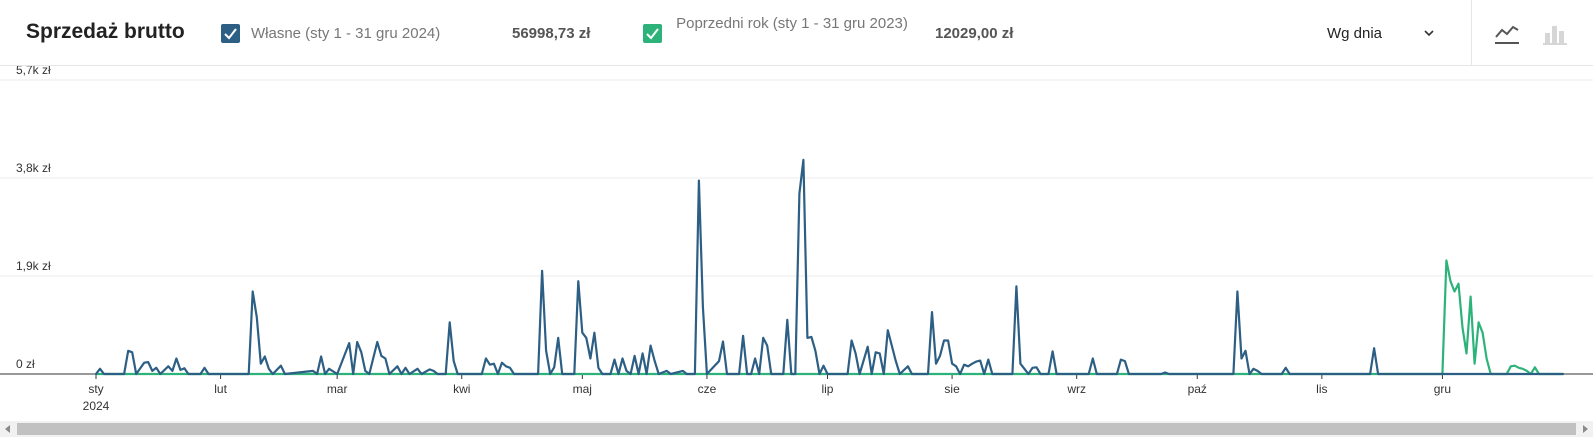 This screenshot has width=1593, height=437. Describe the element at coordinates (33, 168) in the screenshot. I see `y-tick-label: 3,8k zł` at that location.